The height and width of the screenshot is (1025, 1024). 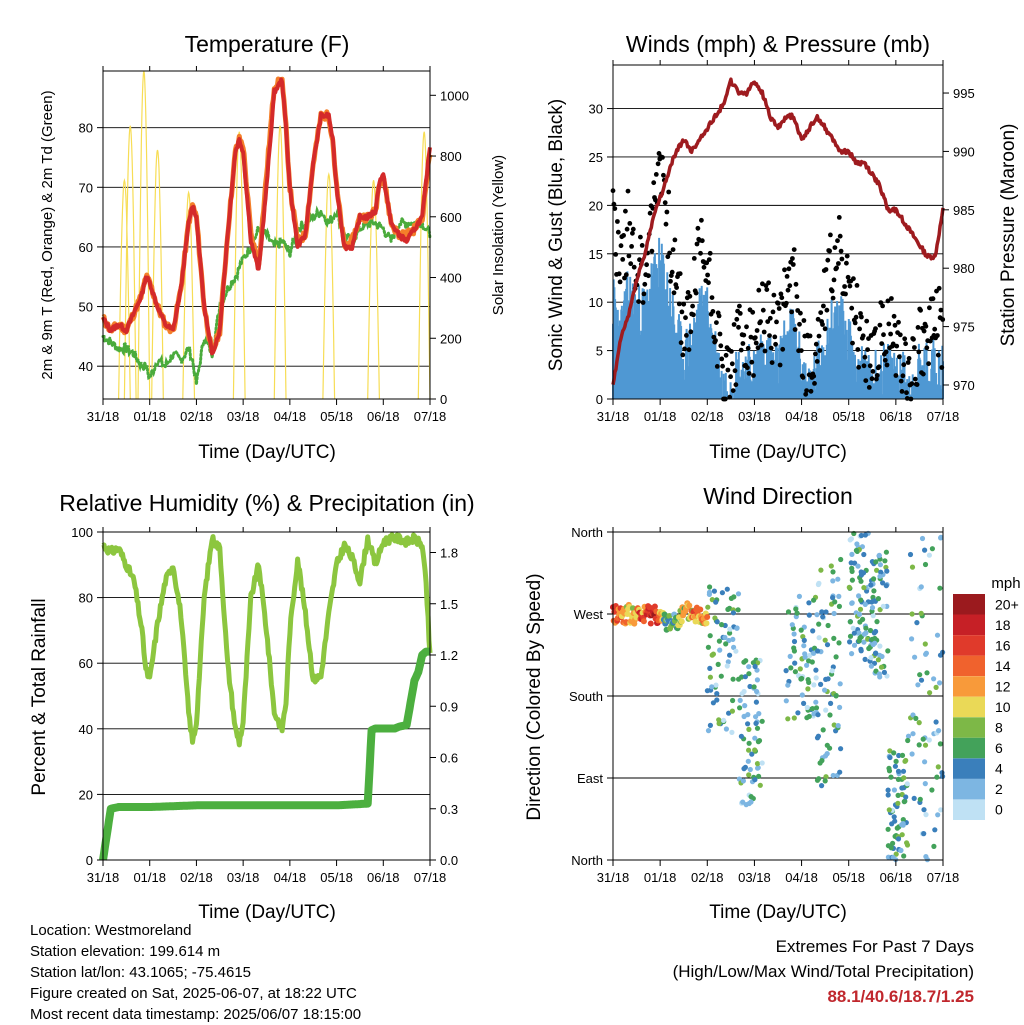 What do you see at coordinates (778, 231) in the screenshot?
I see `pressure-line` at bounding box center [778, 231].